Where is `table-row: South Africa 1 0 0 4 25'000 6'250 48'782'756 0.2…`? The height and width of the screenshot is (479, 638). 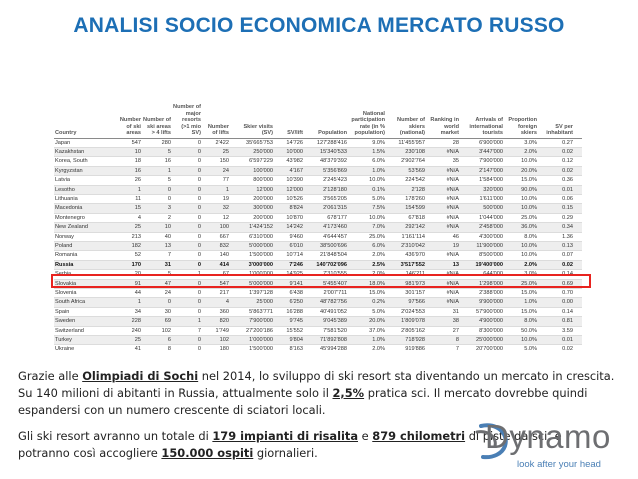
table-row: South Africa 1 0 0 4 25'000 6'250 48'782'756 0.2… is located at coordinates (318, 302).